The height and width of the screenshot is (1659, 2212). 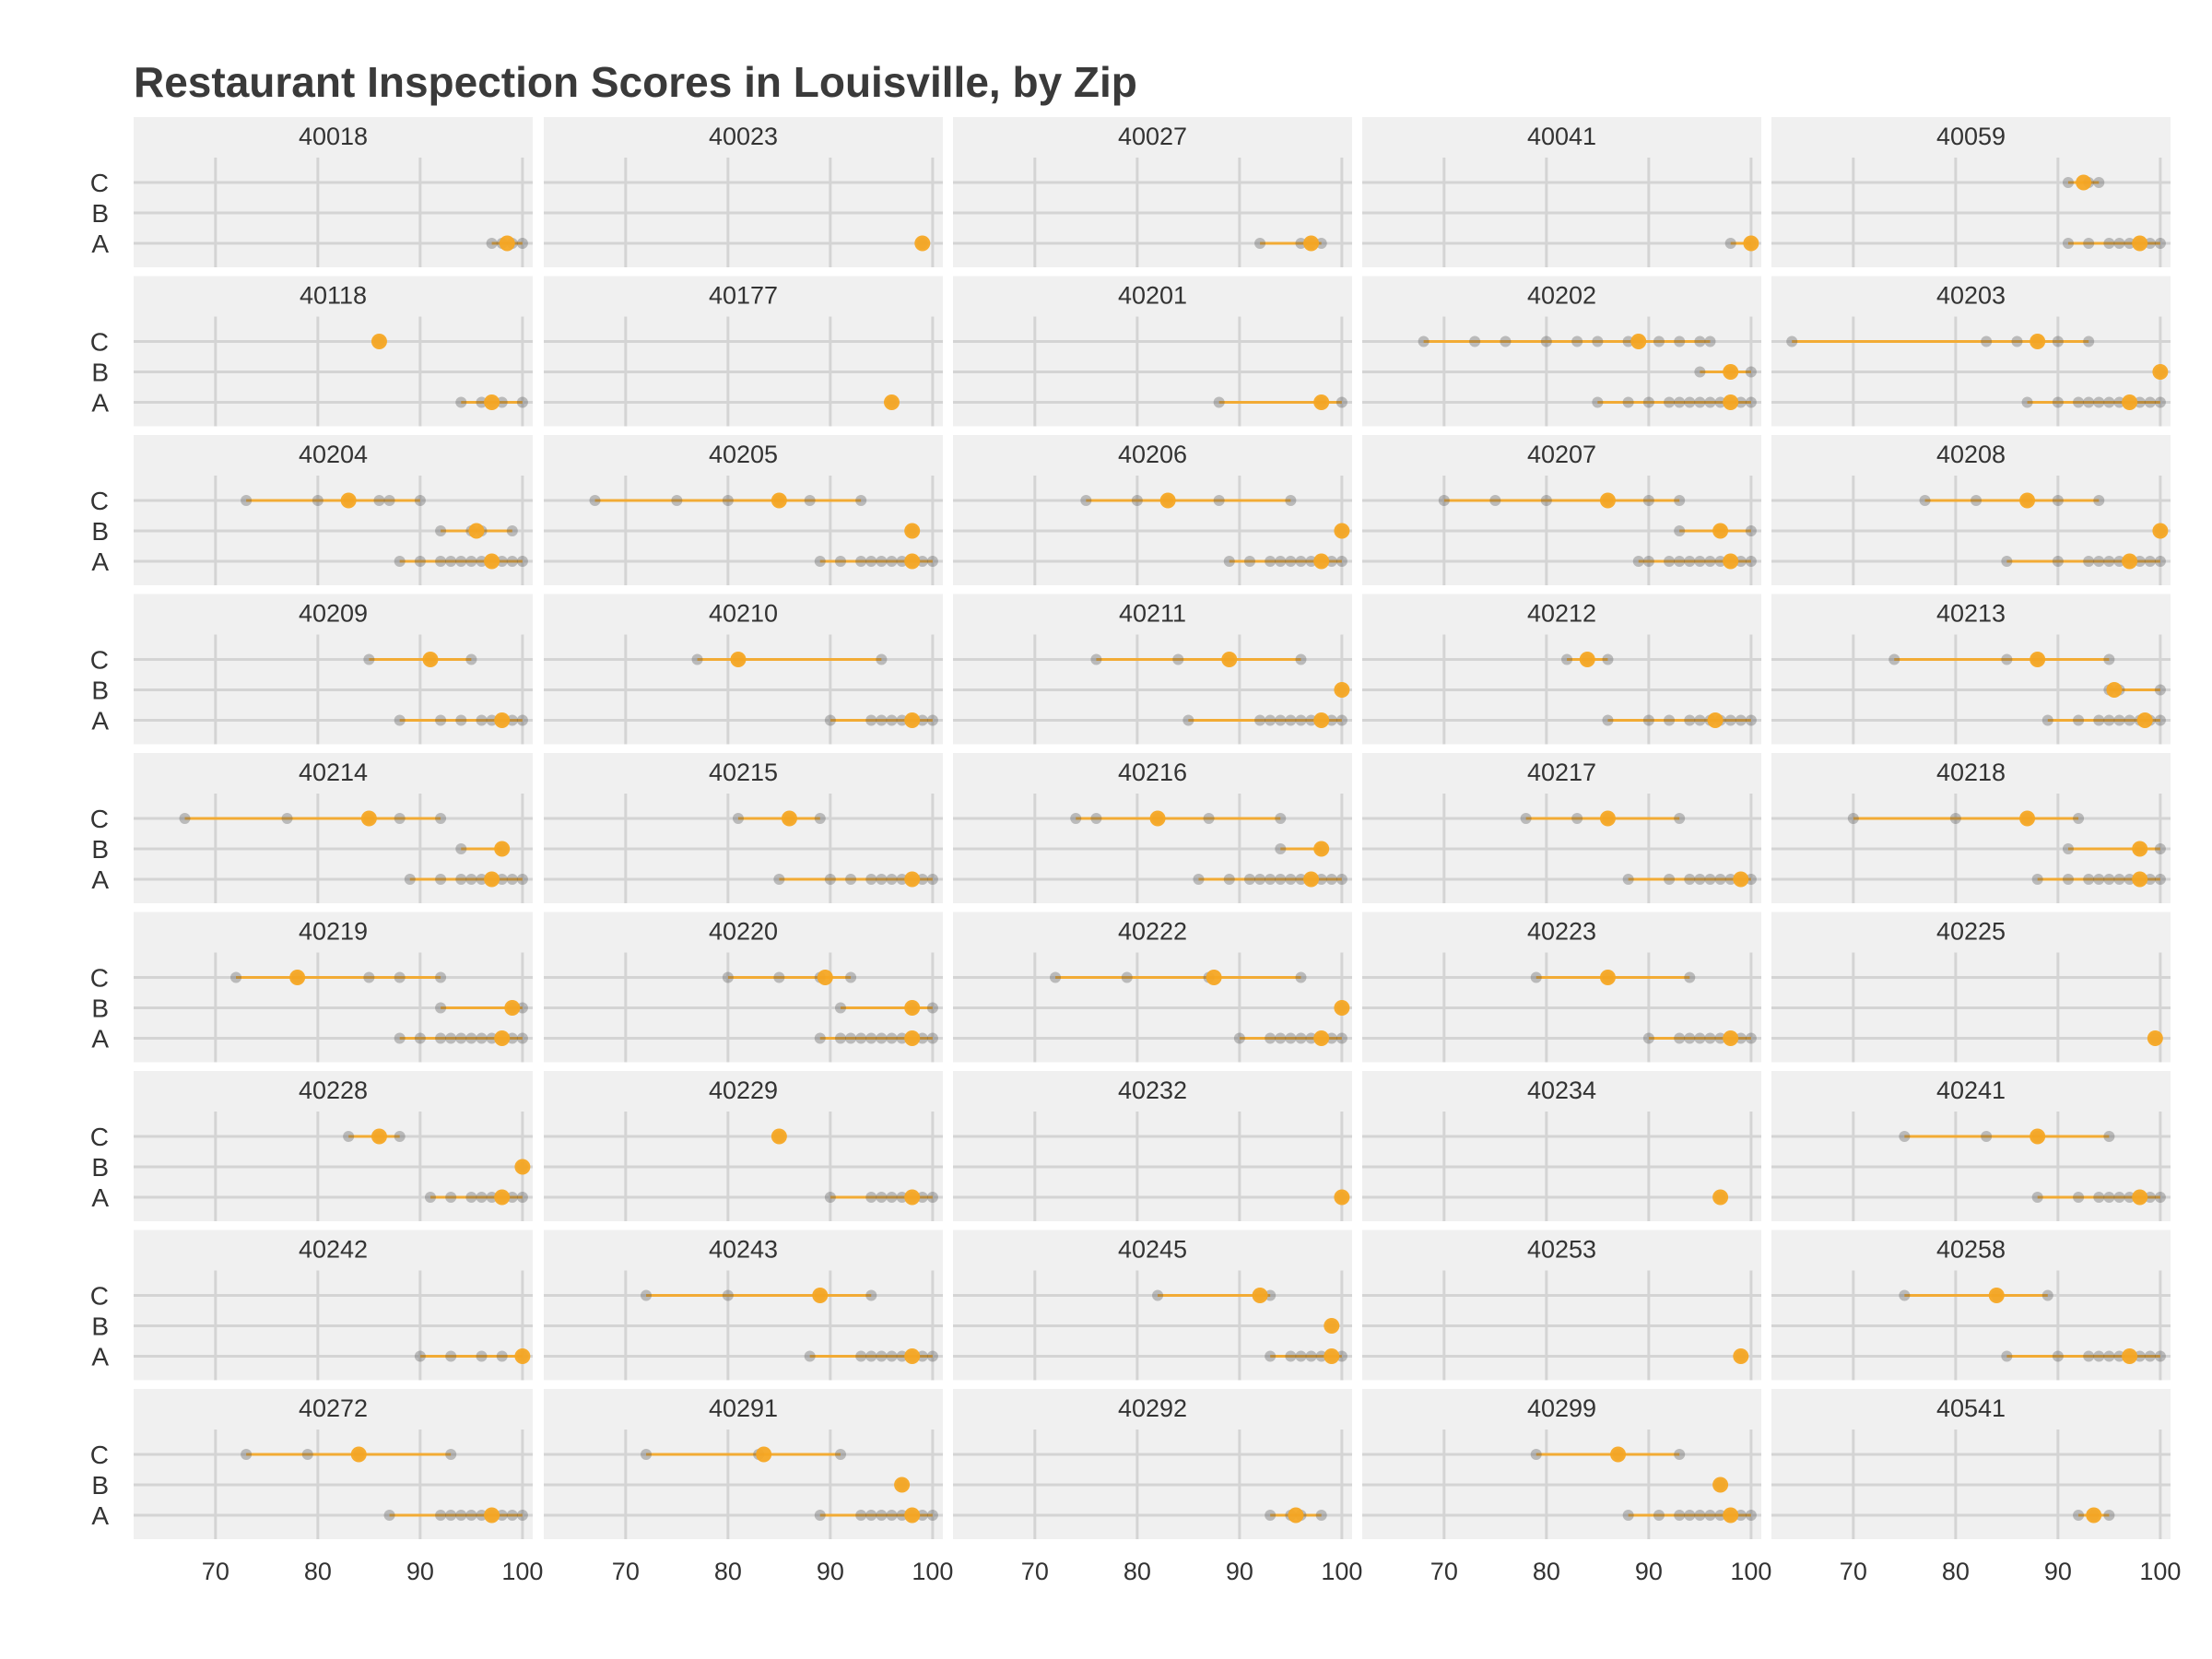 I want to click on facet-label: 40222, so click(x=1152, y=932).